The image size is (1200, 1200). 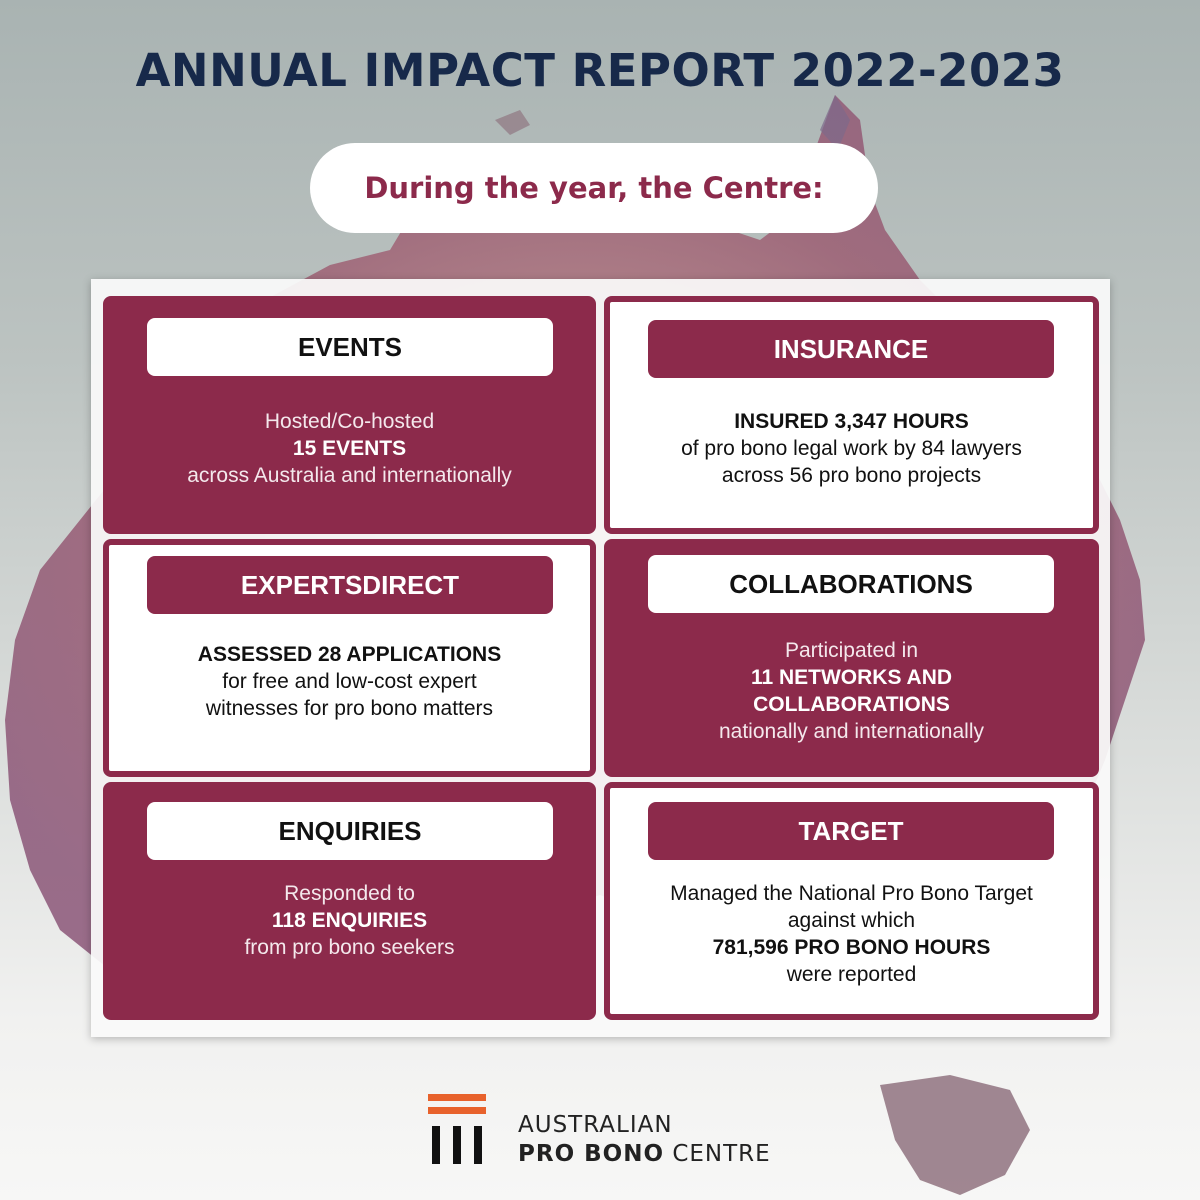 I want to click on expertsdirect-heading: EXPERTSDIRECT, so click(x=350, y=585).